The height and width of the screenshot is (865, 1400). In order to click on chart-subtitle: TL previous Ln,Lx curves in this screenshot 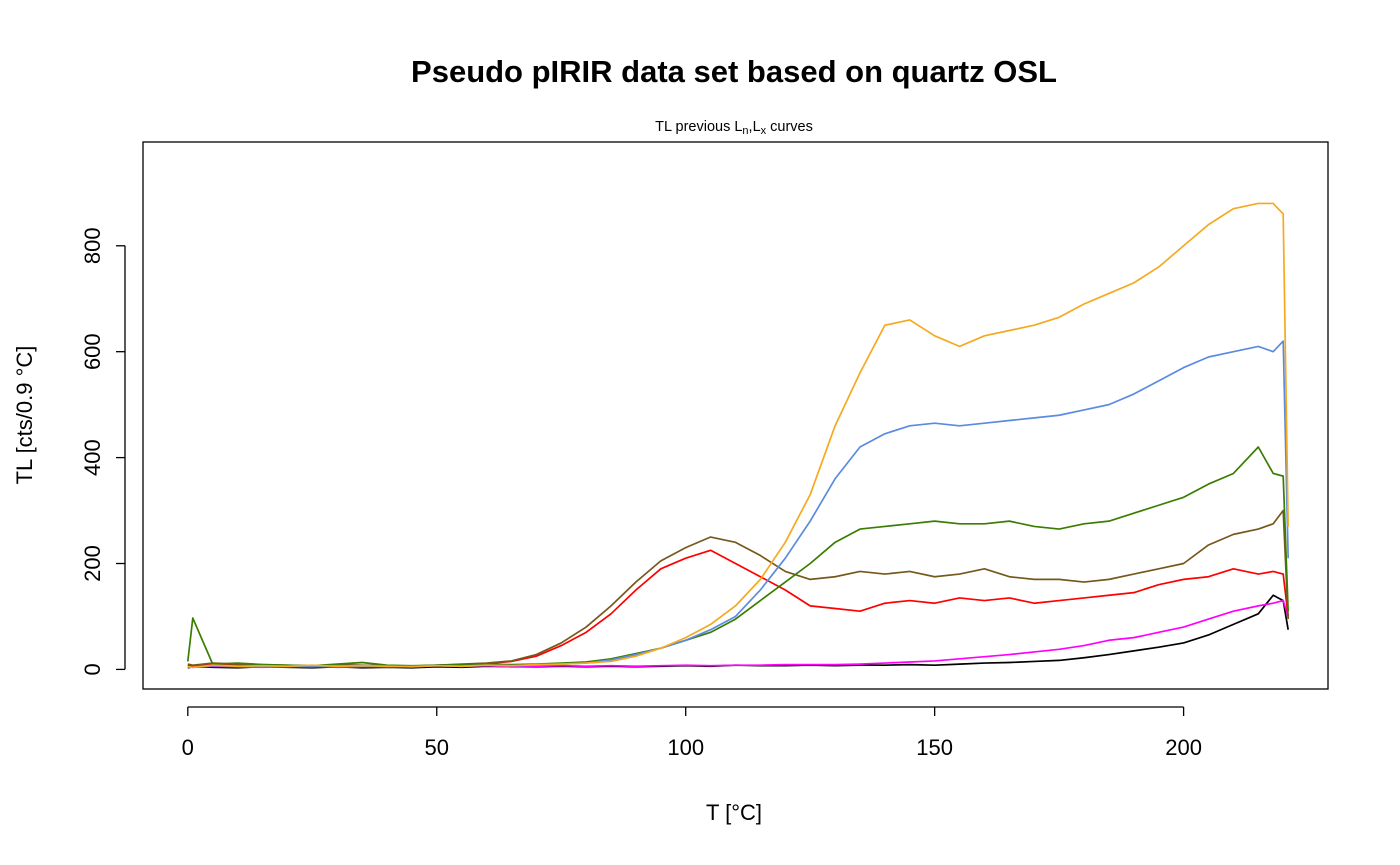, I will do `click(734, 128)`.